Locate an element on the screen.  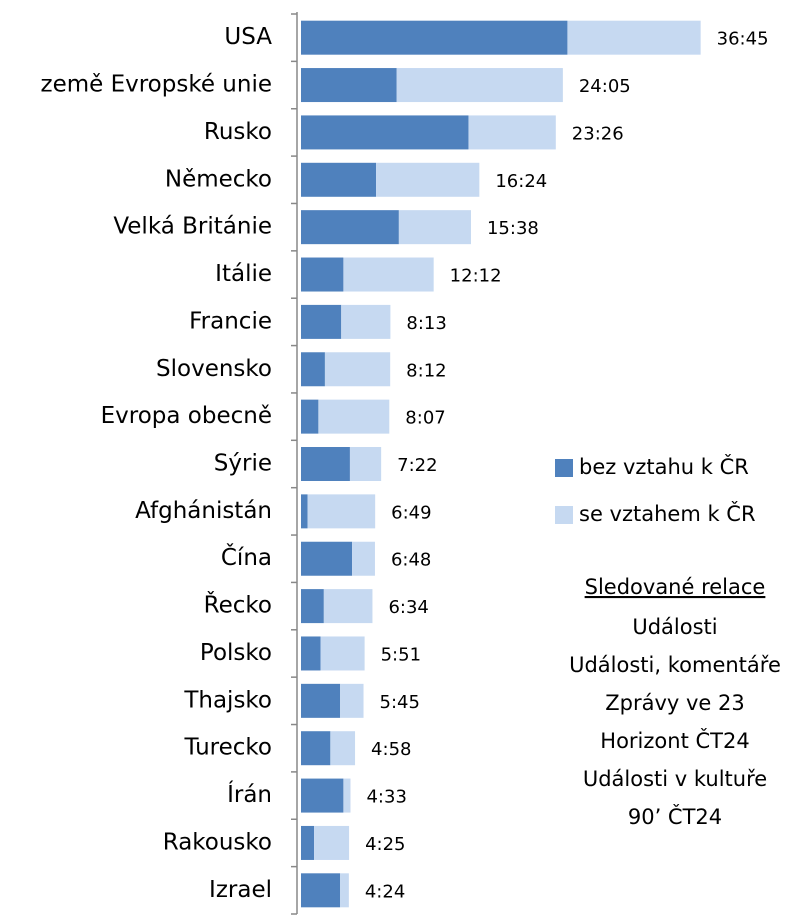
total-label: 8:07 is located at coordinates (425, 418).